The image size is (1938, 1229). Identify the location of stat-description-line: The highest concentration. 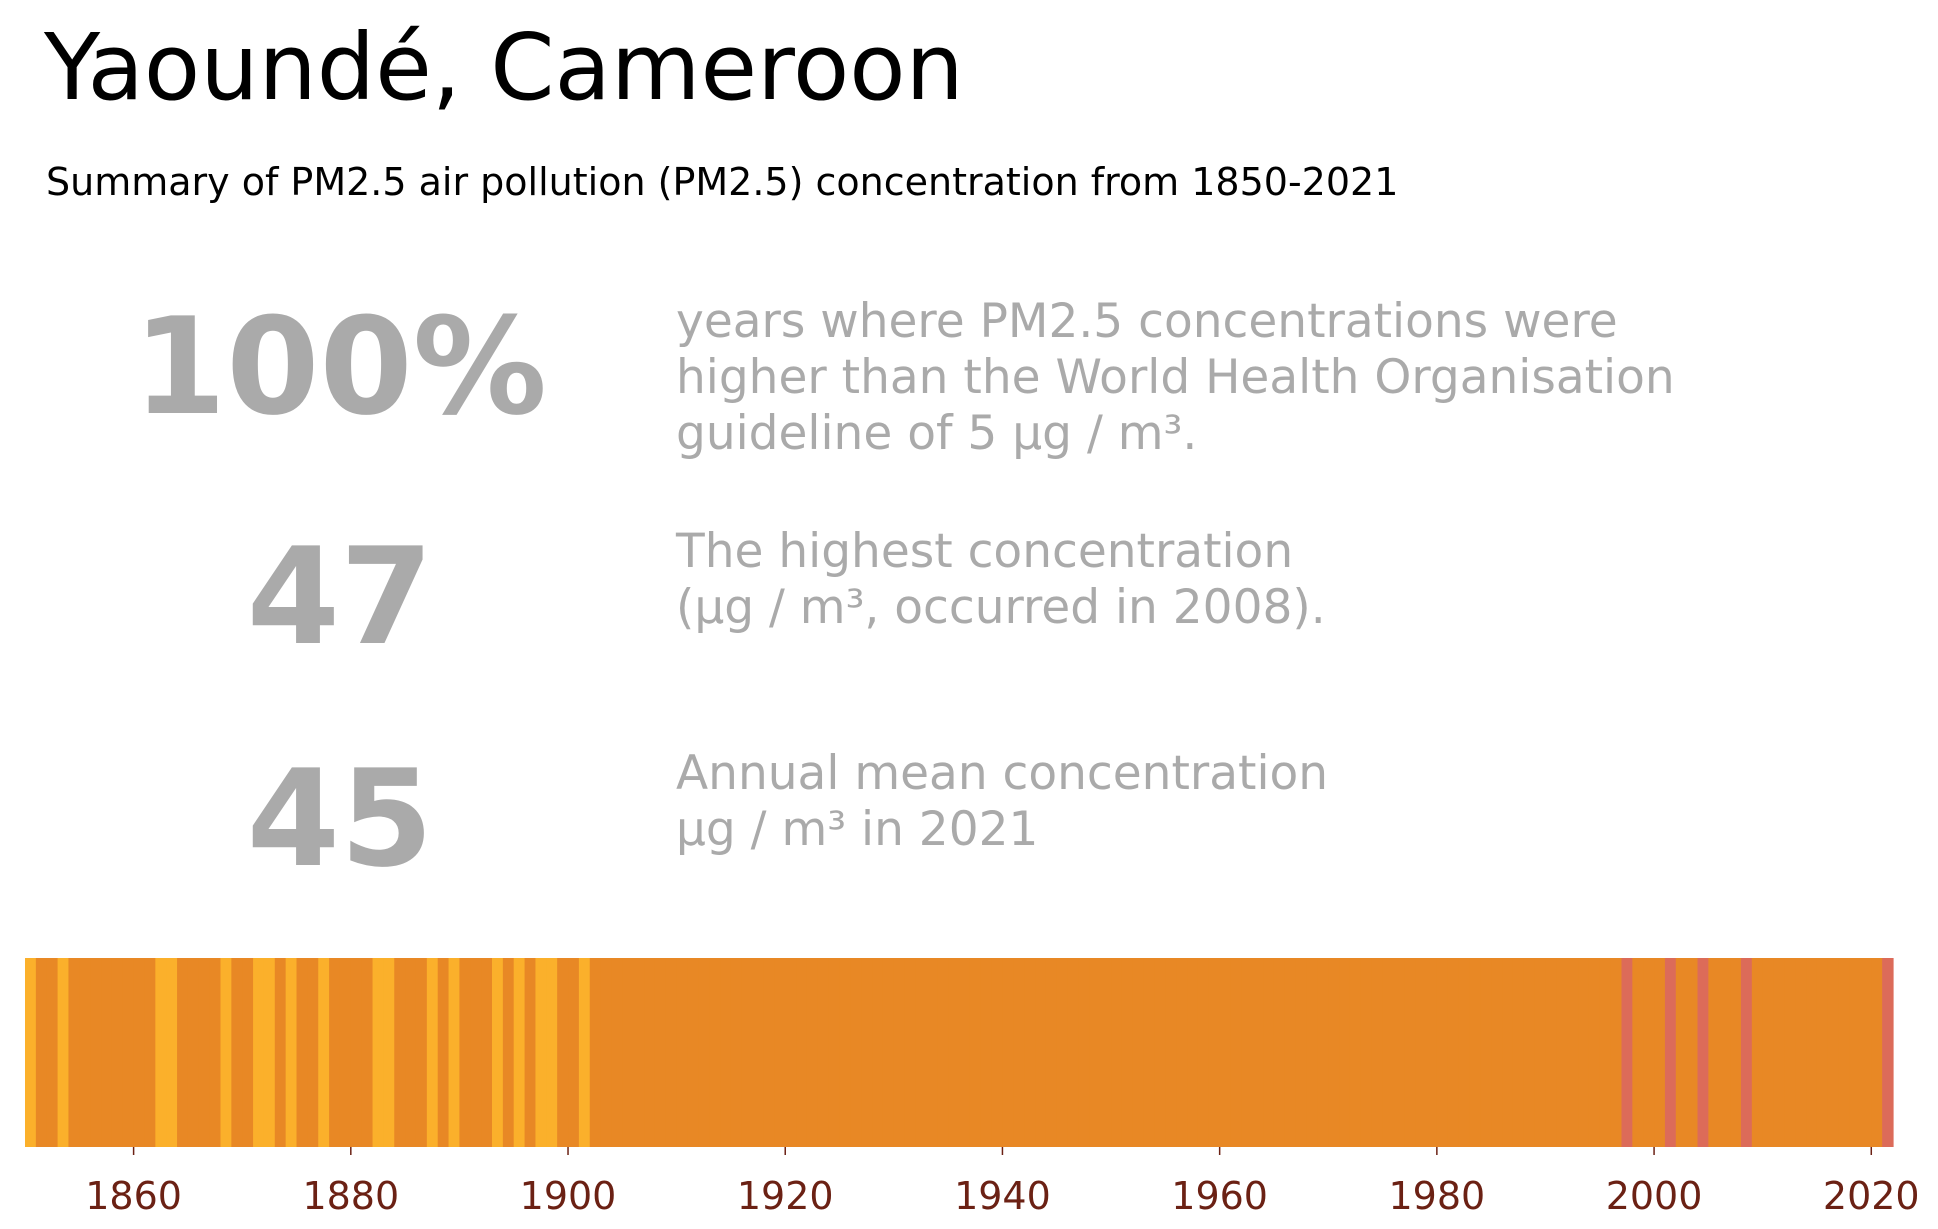
(985, 551).